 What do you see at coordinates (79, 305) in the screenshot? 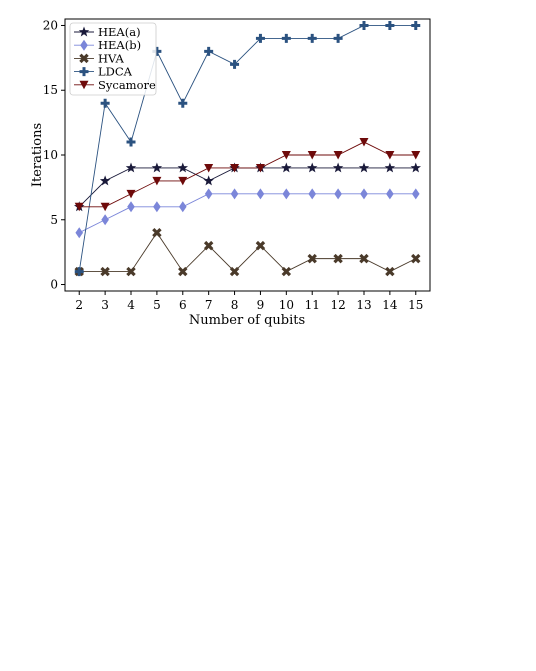
I see `x-tick-label: 2` at bounding box center [79, 305].